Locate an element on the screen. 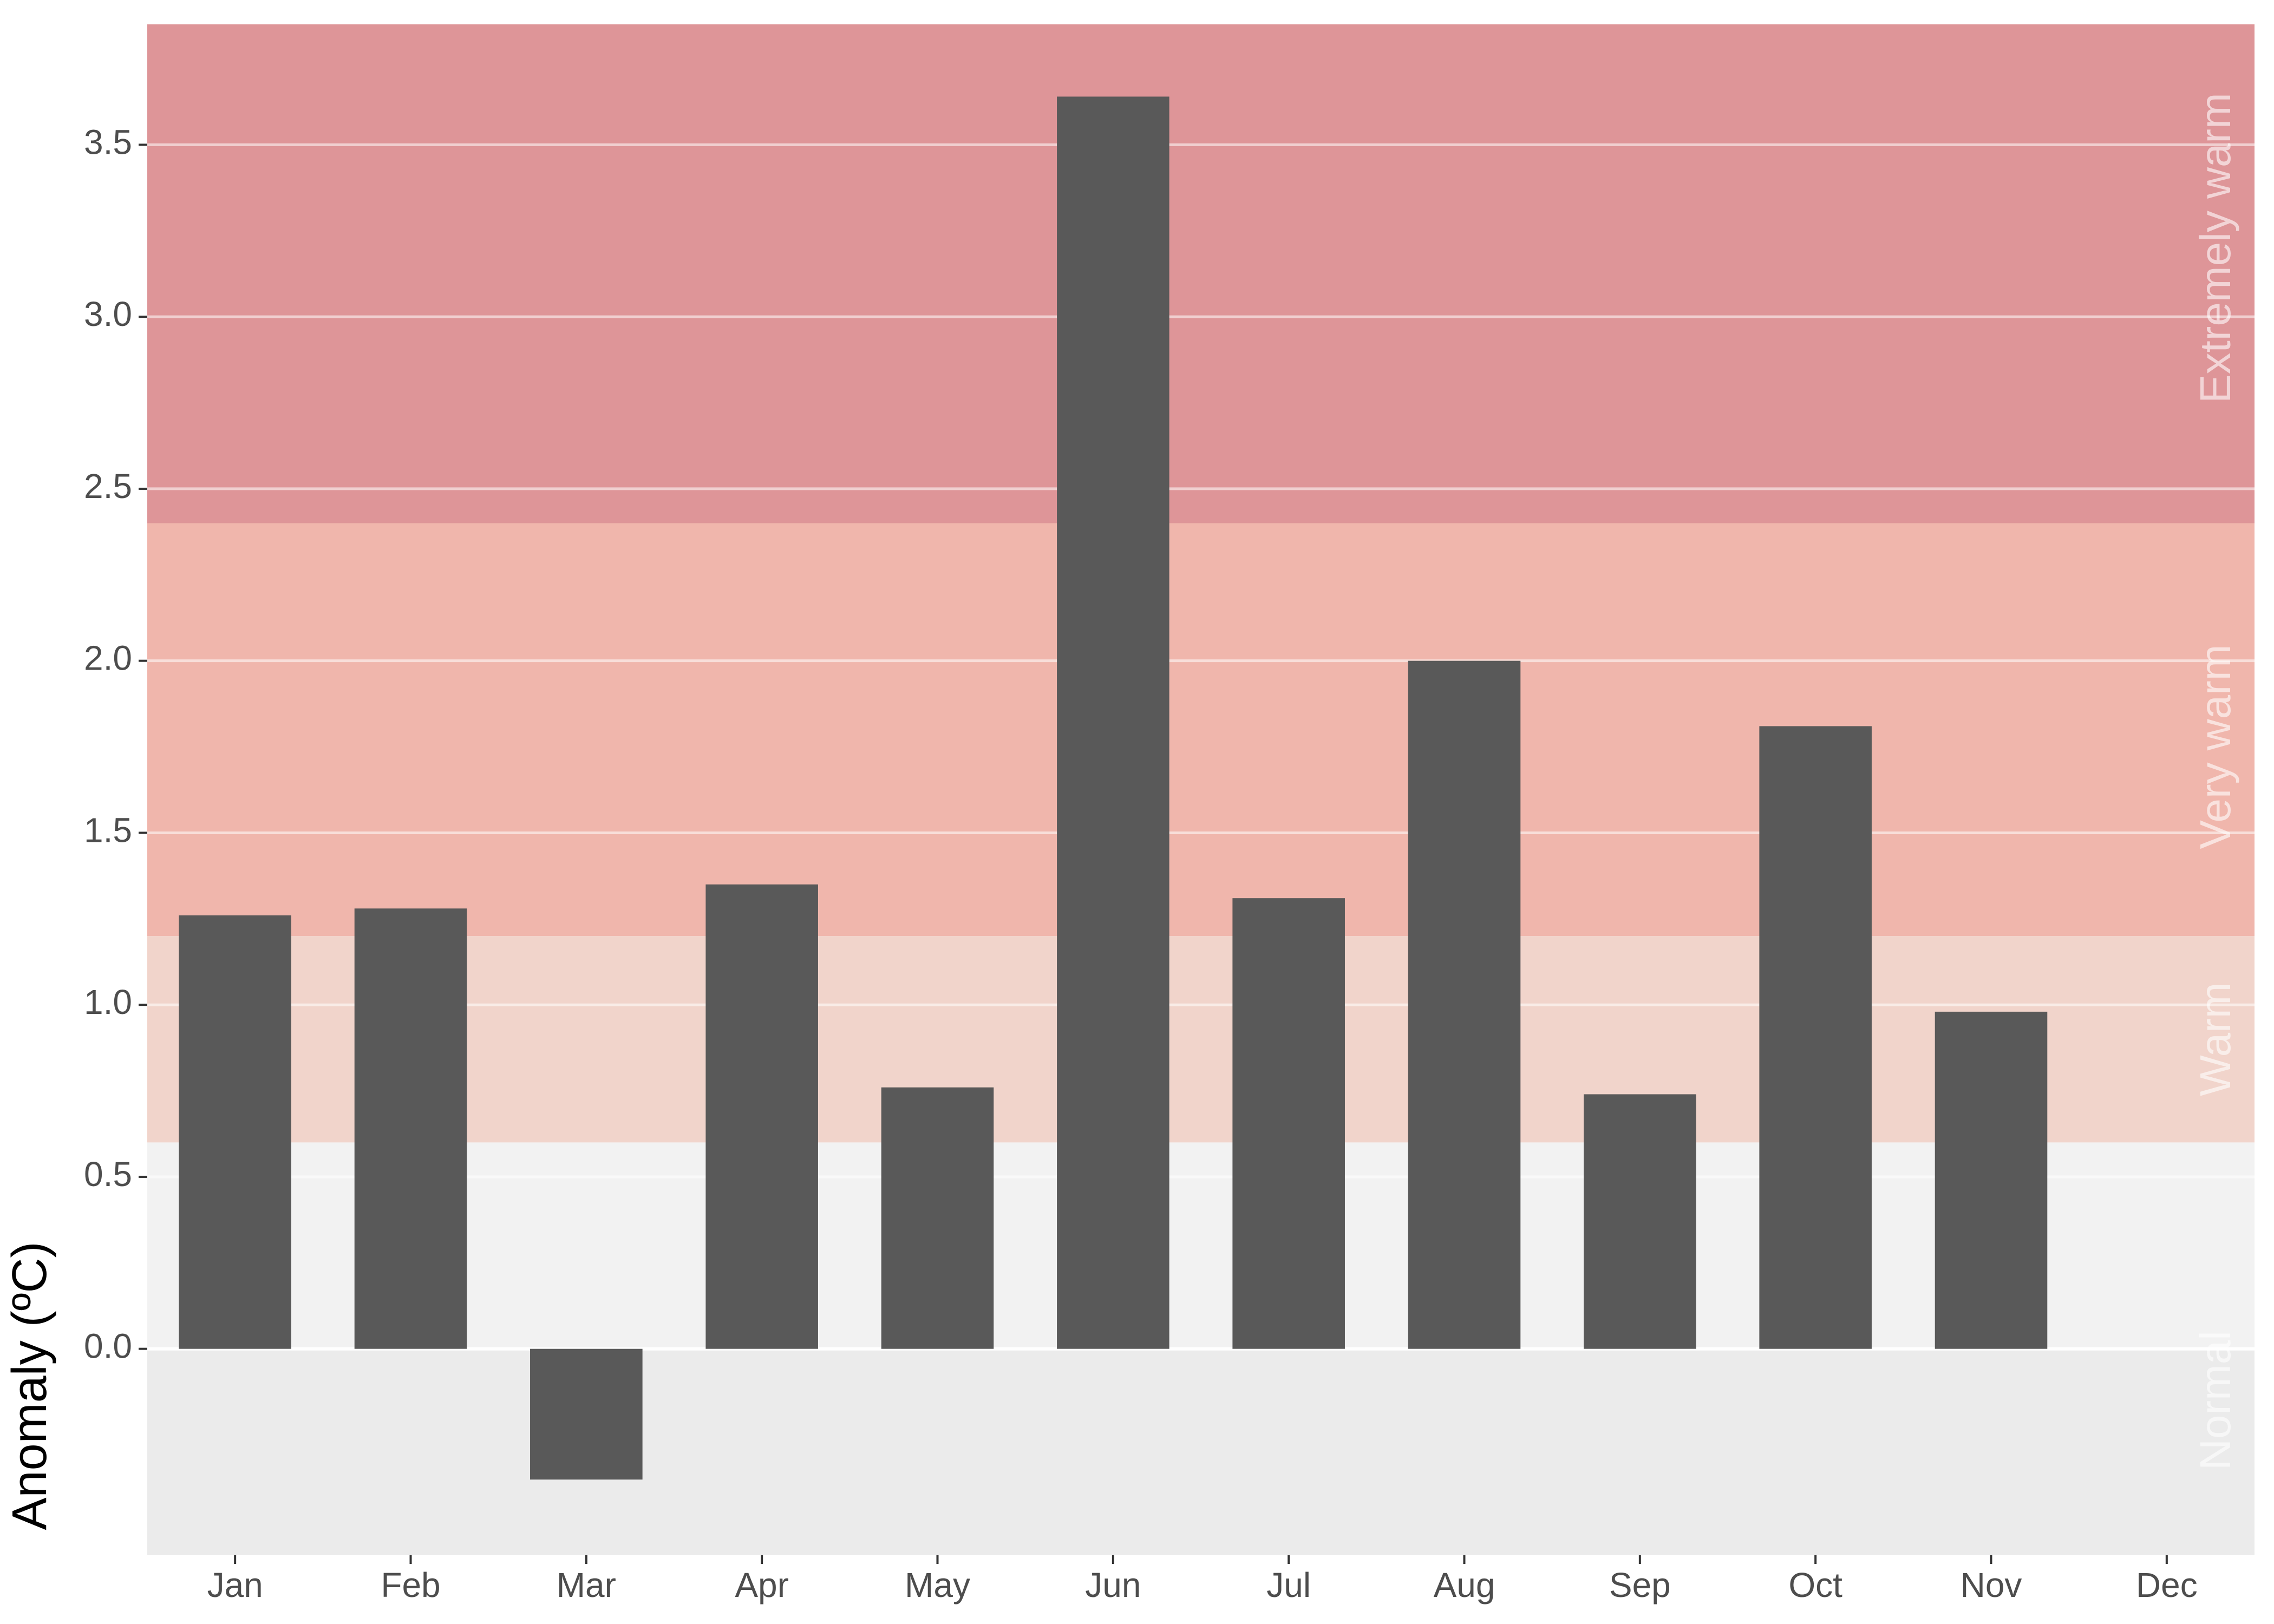  x-tick-label-jun: Jun is located at coordinates (1113, 1586).